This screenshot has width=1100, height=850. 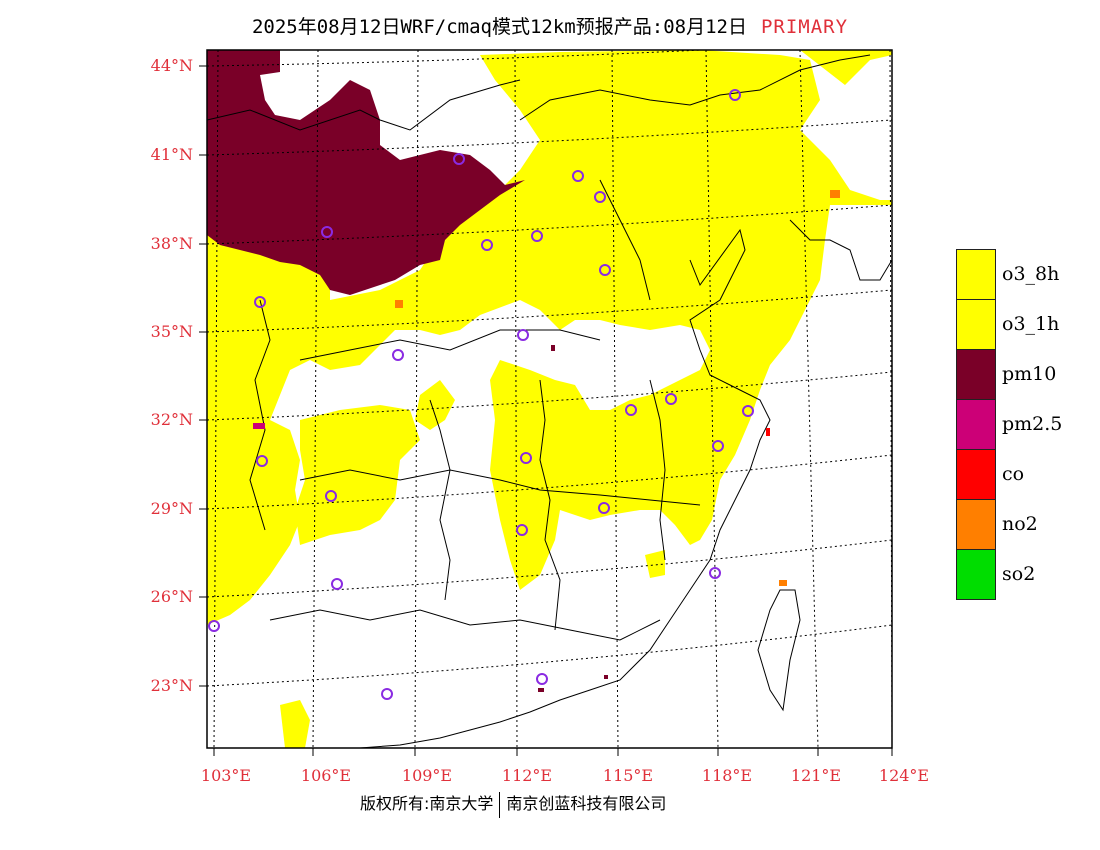 What do you see at coordinates (427, 775) in the screenshot?
I see `lon-label: 109°E` at bounding box center [427, 775].